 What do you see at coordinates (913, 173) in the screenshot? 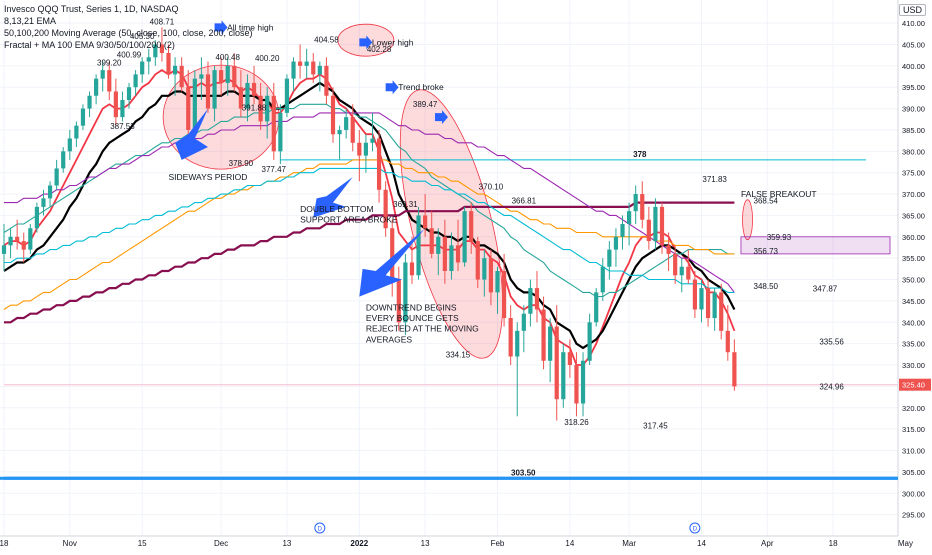
I see `y-tick-label: 375.00` at bounding box center [913, 173].